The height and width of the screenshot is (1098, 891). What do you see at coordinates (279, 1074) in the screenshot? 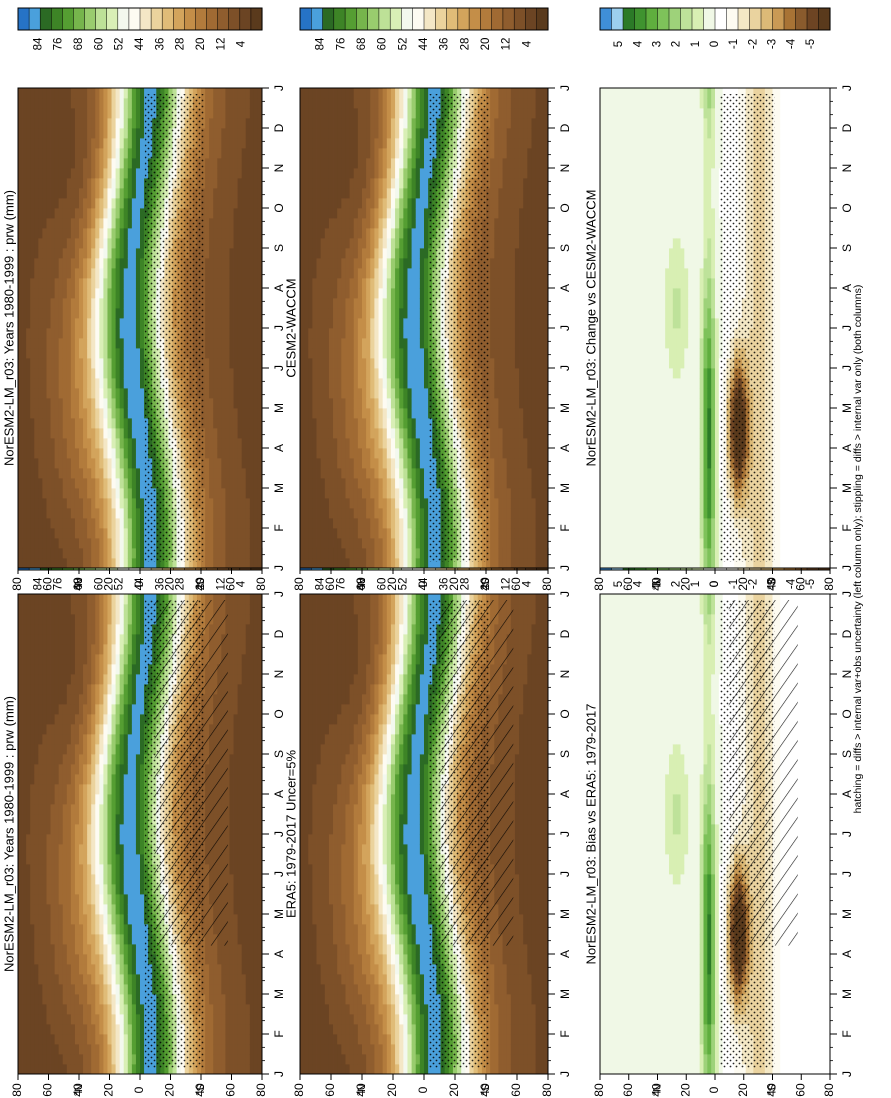
I see `month-tick-label: J` at bounding box center [279, 1074].